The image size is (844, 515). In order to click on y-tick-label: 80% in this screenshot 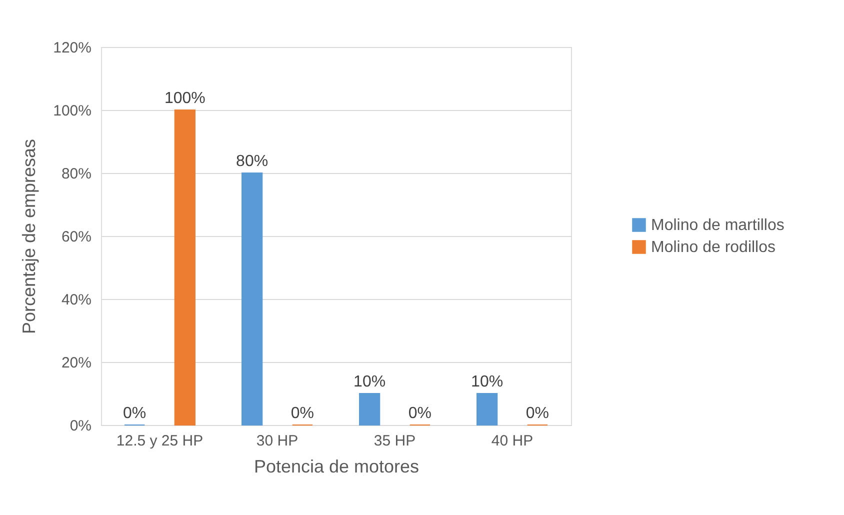, I will do `click(76, 174)`.